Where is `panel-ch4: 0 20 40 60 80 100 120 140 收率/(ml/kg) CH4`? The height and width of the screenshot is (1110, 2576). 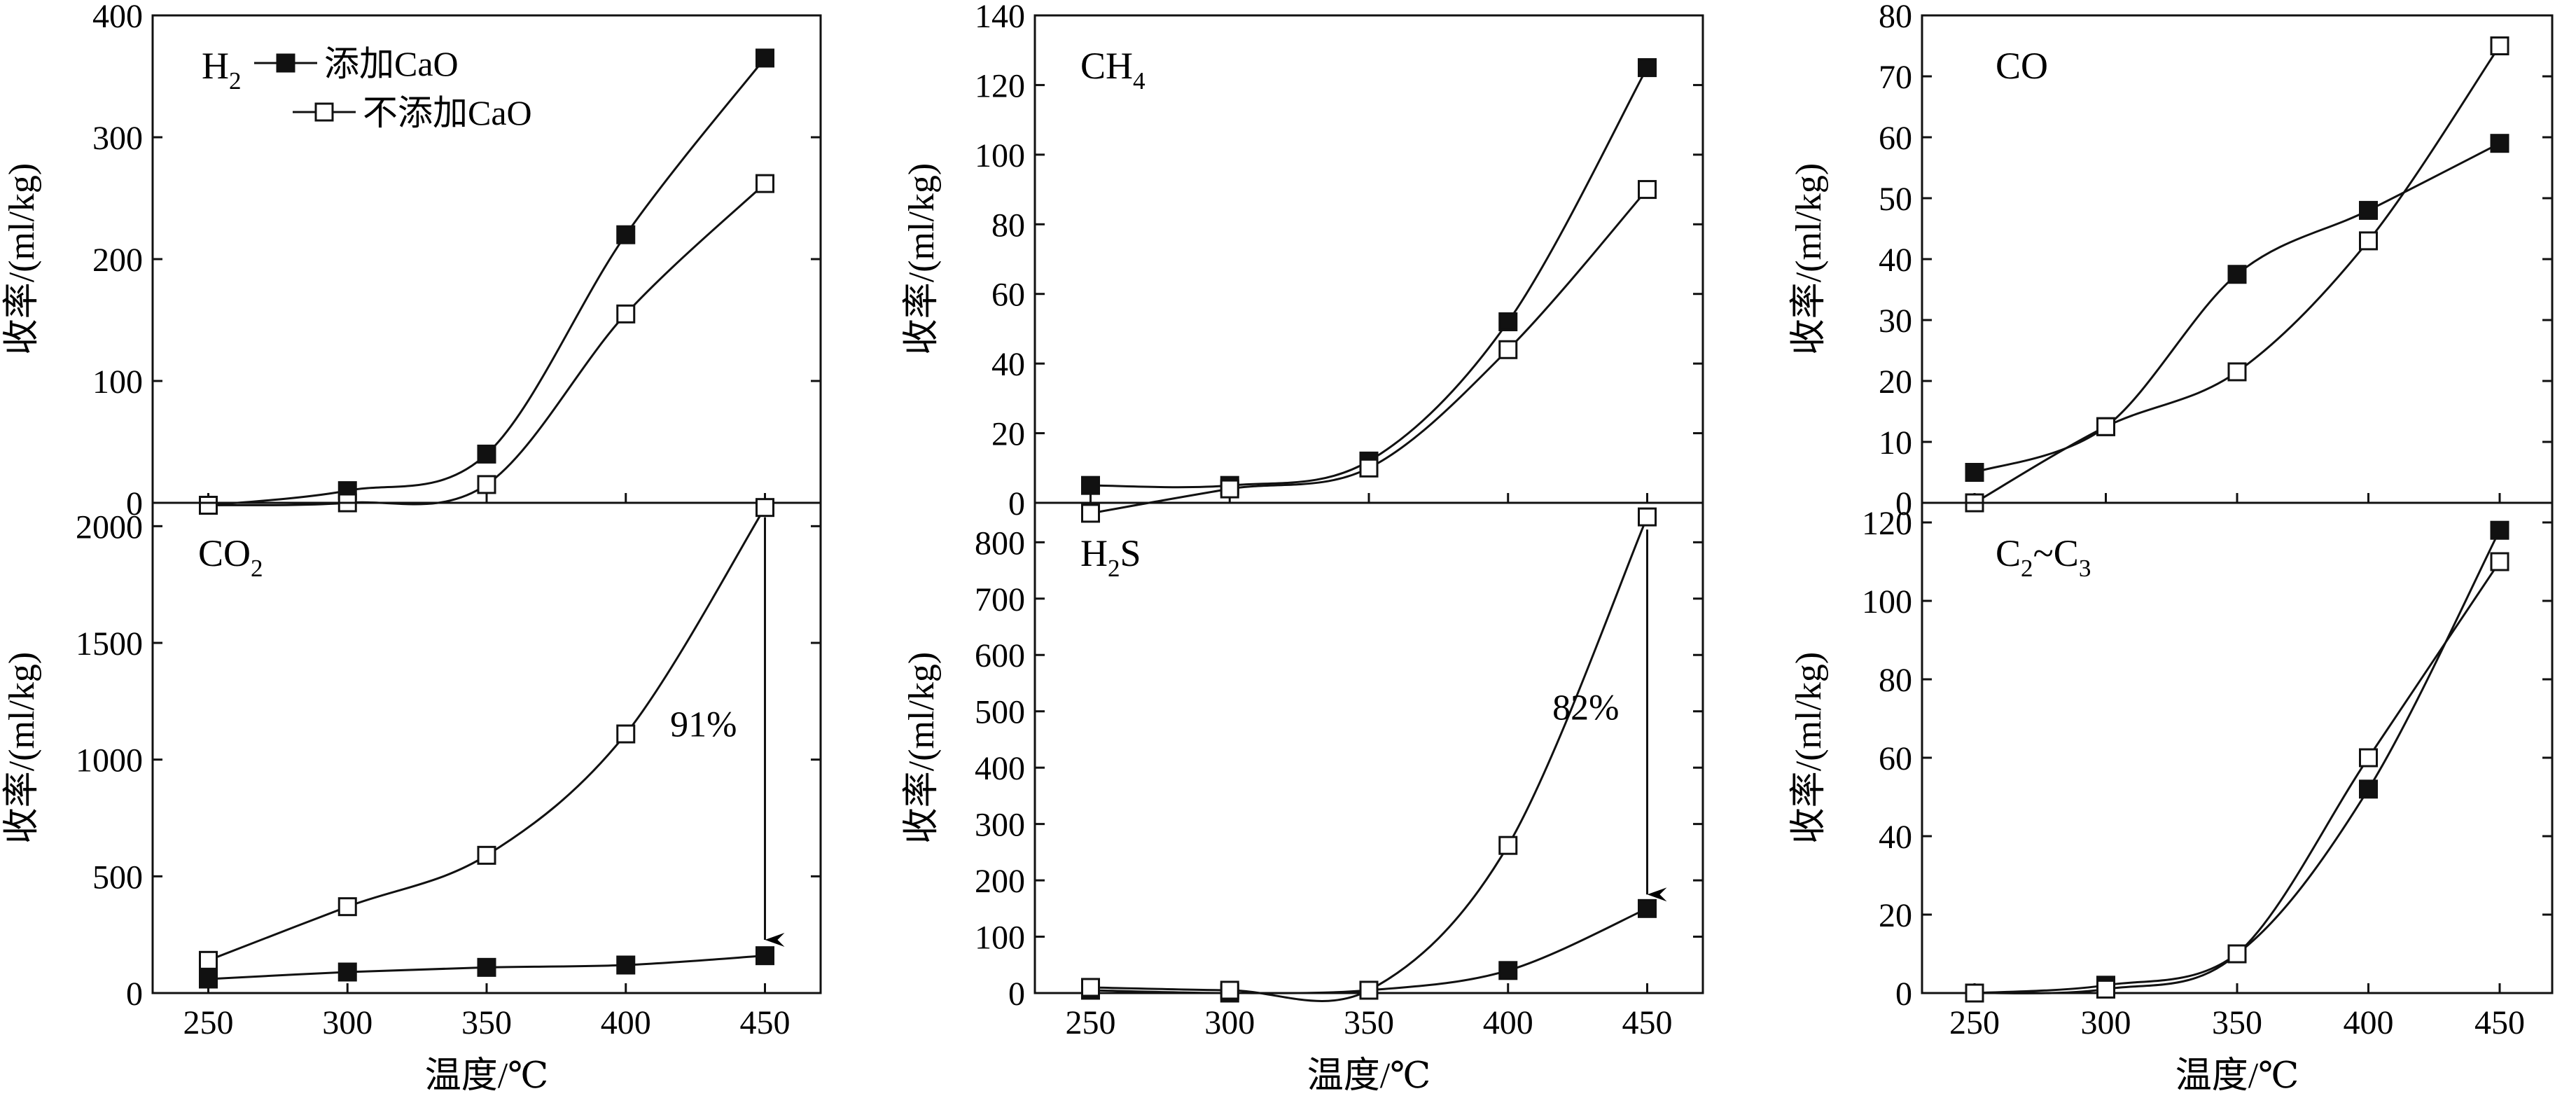 panel-ch4: 0 20 40 60 80 100 120 140 收率/(ml/kg) CH4 is located at coordinates (1303, 261).